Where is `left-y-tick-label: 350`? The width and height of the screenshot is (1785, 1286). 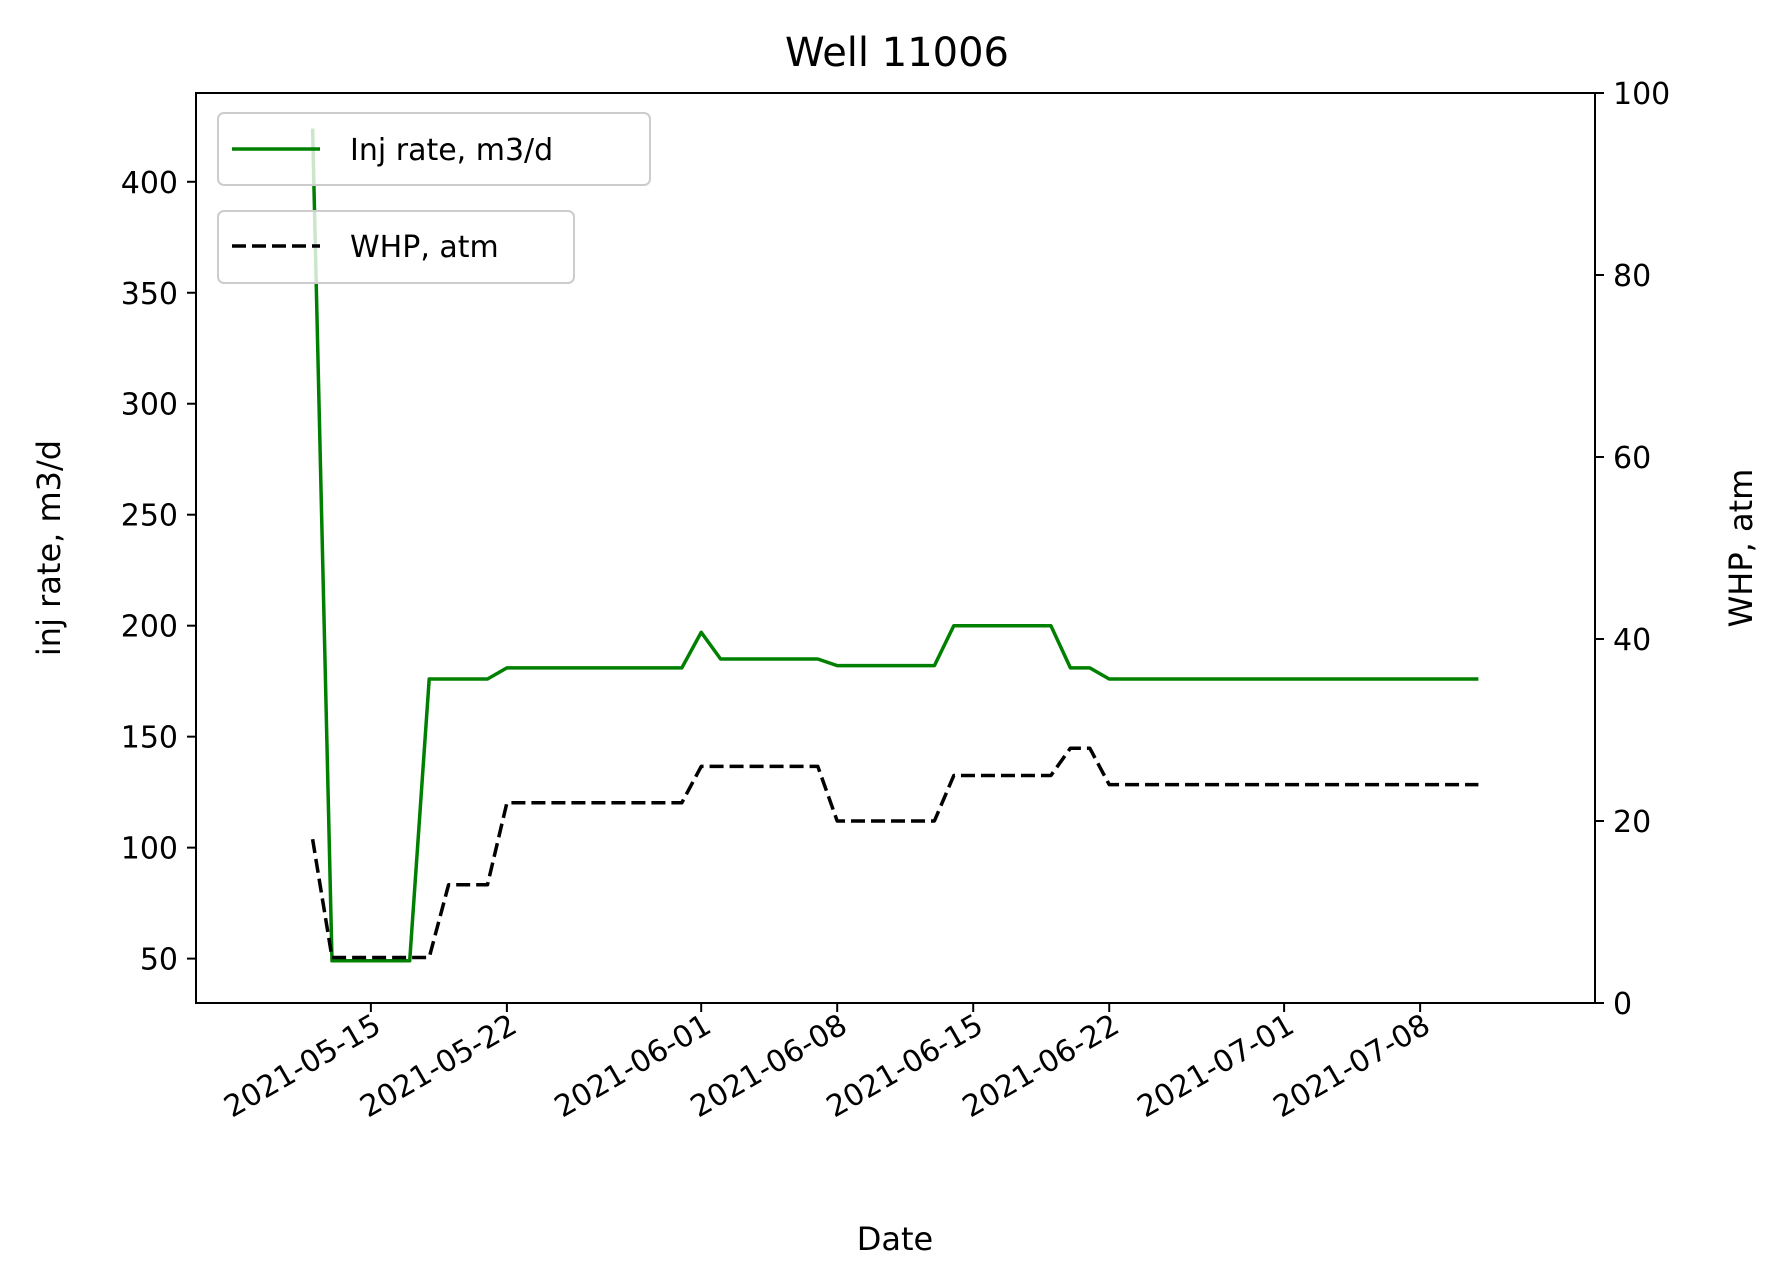 left-y-tick-label: 350 is located at coordinates (149, 294).